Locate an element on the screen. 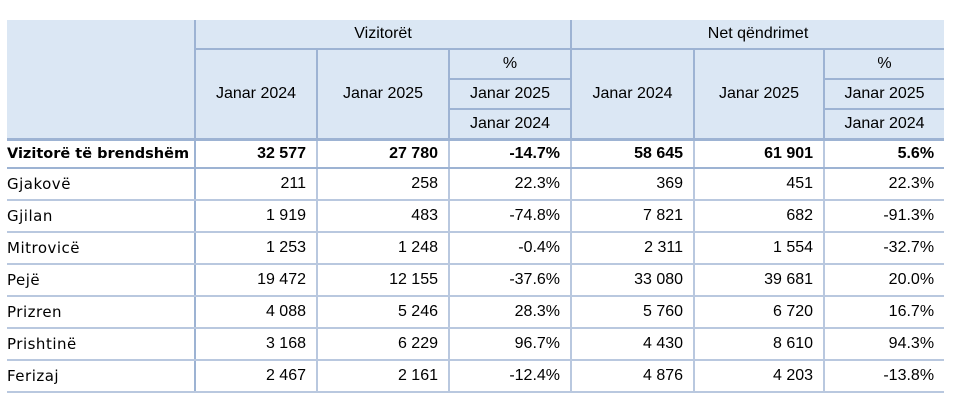  header-overnights-jan2025: Janar 2025 is located at coordinates (760, 95).